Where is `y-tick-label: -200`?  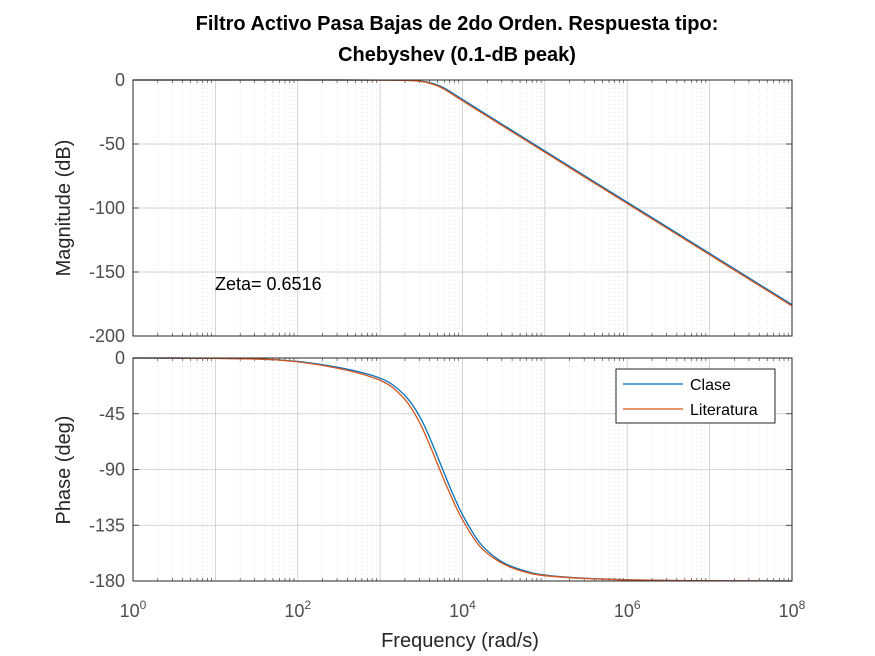
y-tick-label: -200 is located at coordinates (107, 336).